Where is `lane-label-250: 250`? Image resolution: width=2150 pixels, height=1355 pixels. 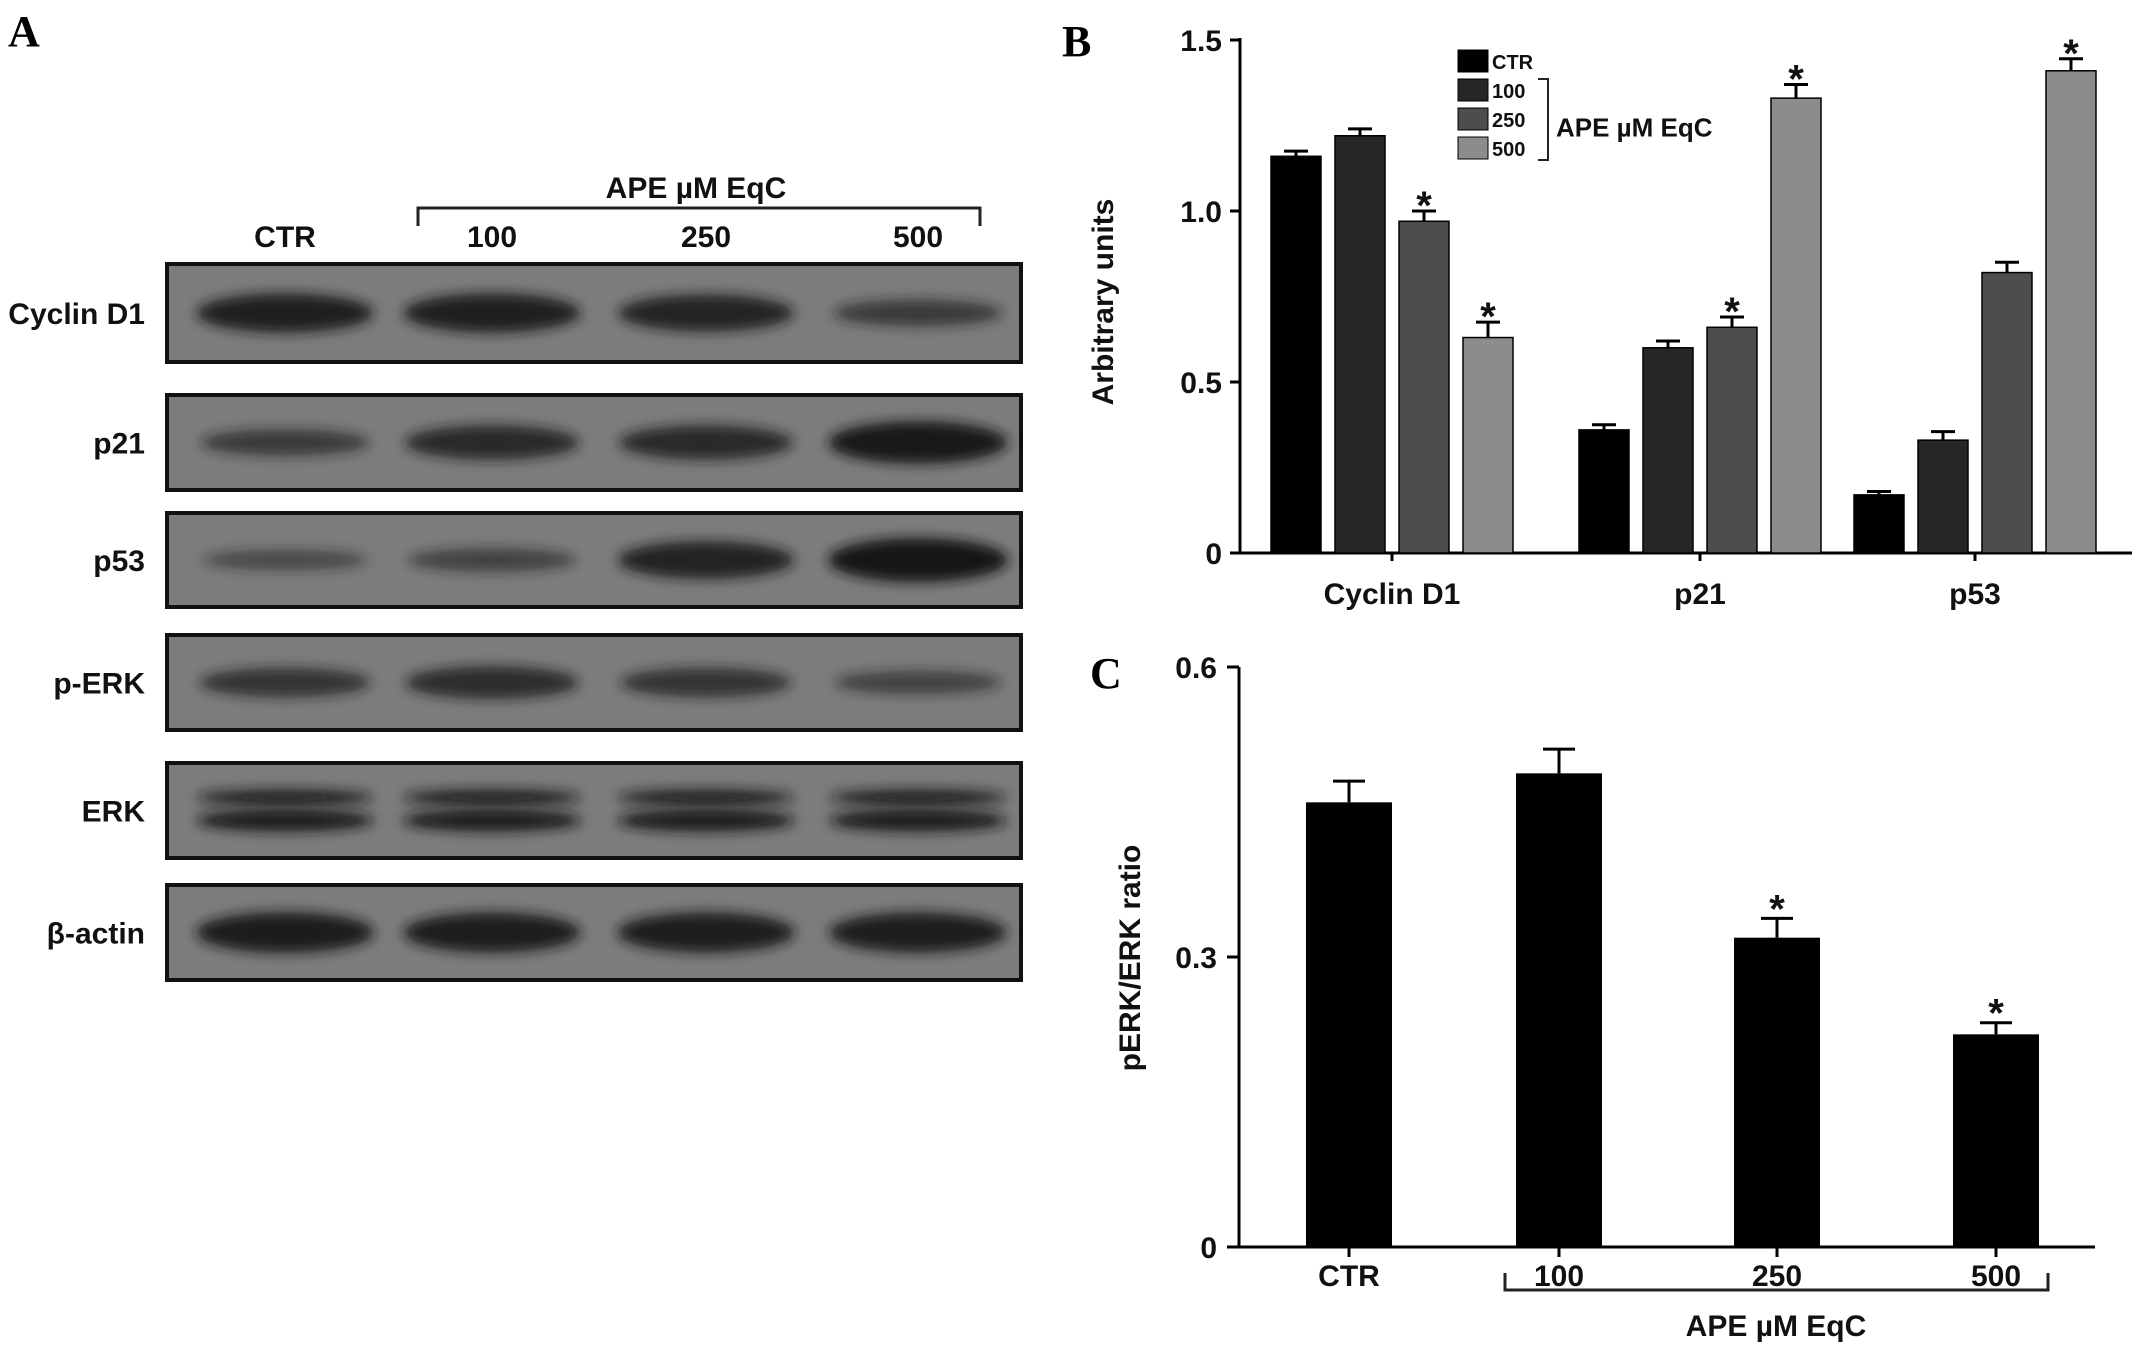
lane-label-250: 250 is located at coordinates (706, 237).